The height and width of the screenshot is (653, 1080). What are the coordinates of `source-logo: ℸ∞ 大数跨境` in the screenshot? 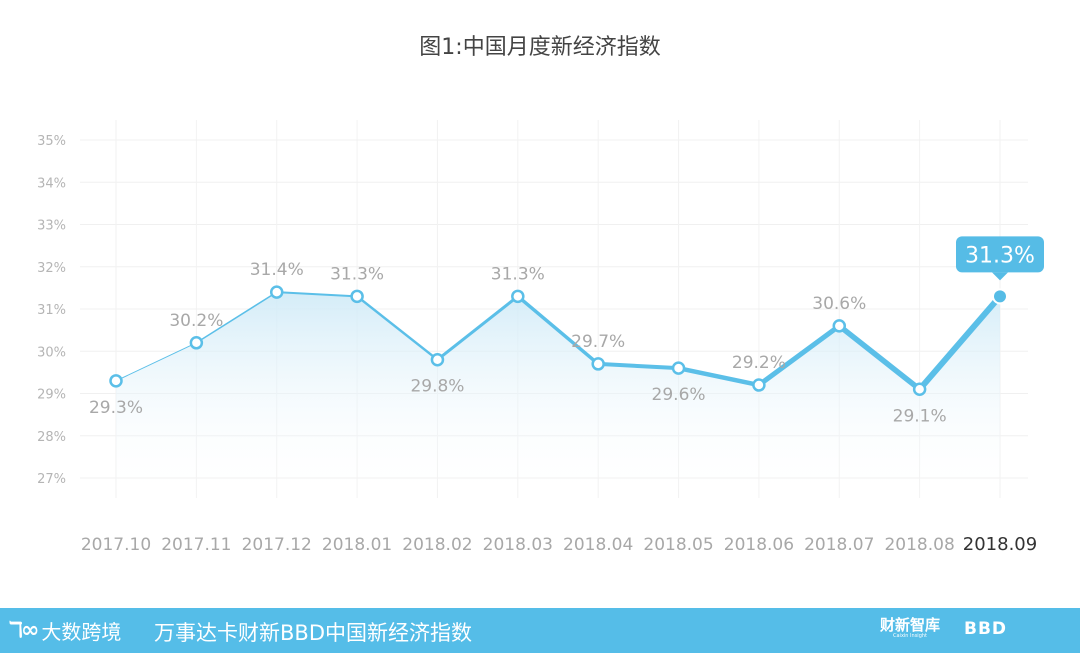 It's located at (64, 630).